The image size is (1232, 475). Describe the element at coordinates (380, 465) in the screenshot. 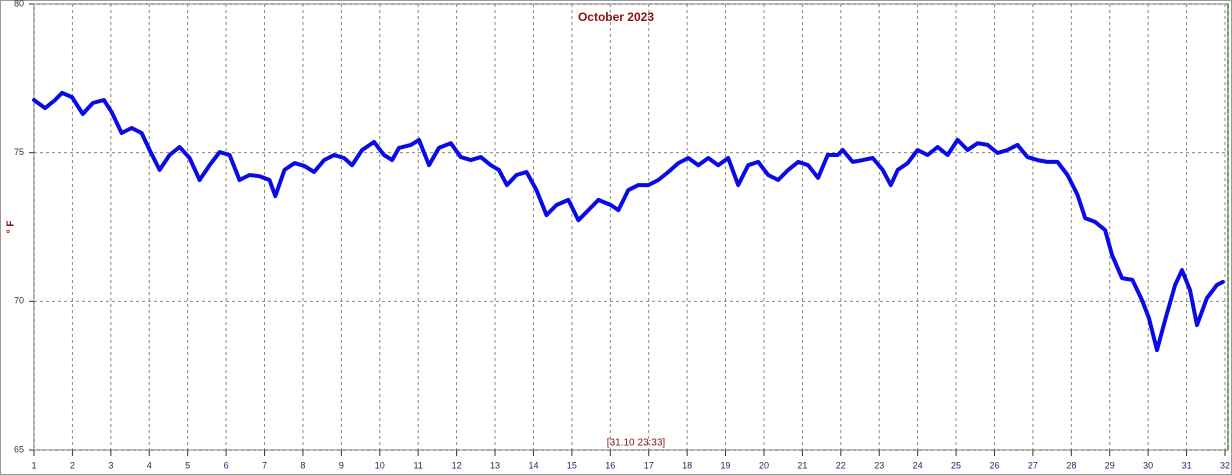

I see `x-tick-label: 10` at that location.